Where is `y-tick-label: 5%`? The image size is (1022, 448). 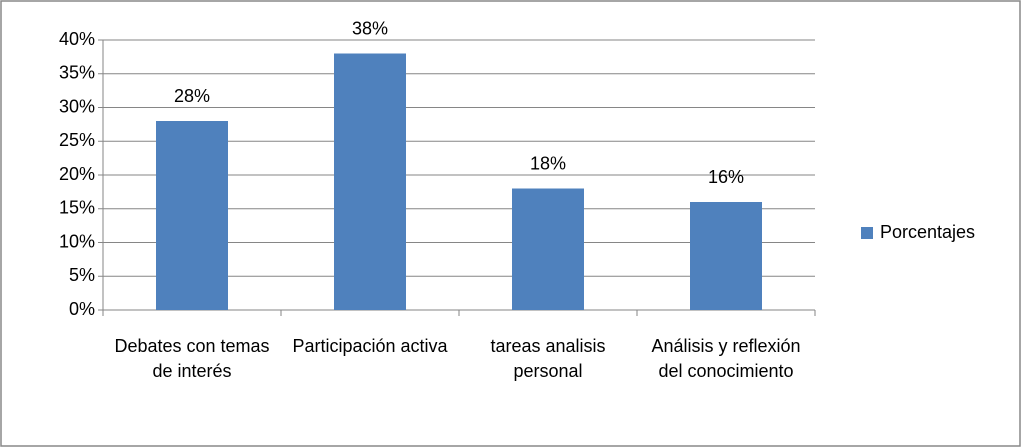 y-tick-label: 5% is located at coordinates (82, 275).